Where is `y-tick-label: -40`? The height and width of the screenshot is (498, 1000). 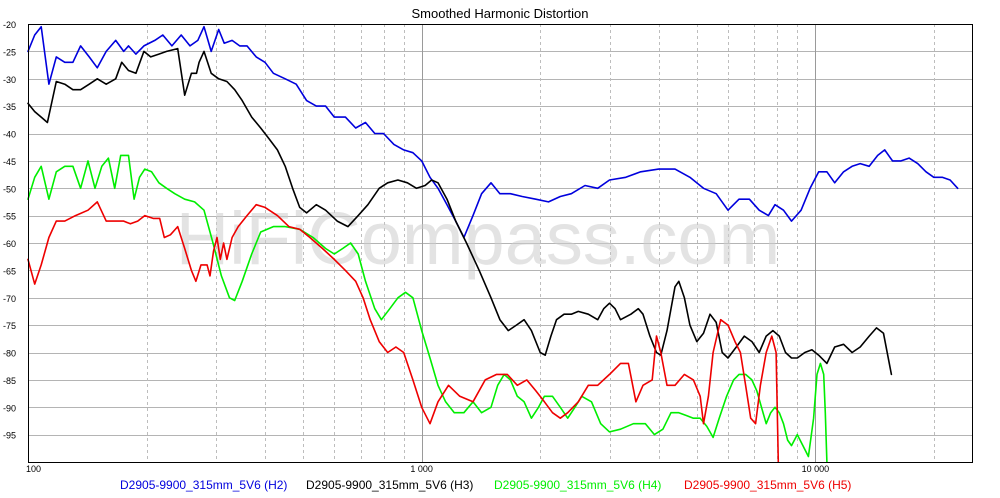
y-tick-label: -40 is located at coordinates (9, 135).